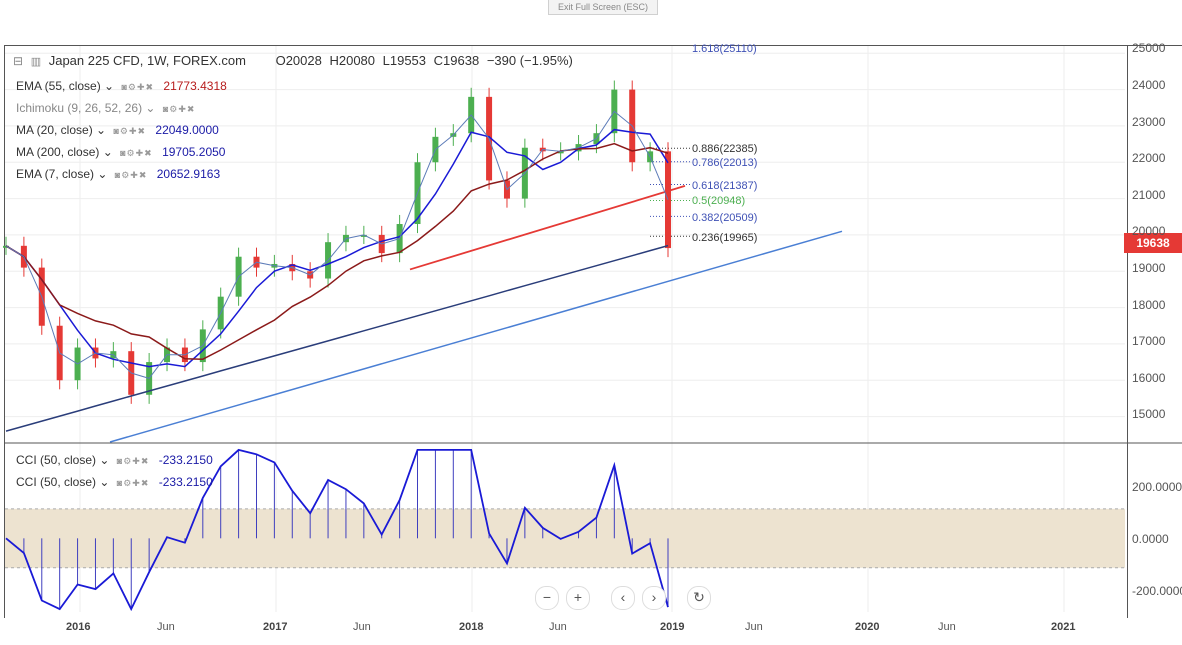 The image size is (1182, 645). Describe the element at coordinates (1153, 243) in the screenshot. I see `last-price-badge: 19638` at that location.